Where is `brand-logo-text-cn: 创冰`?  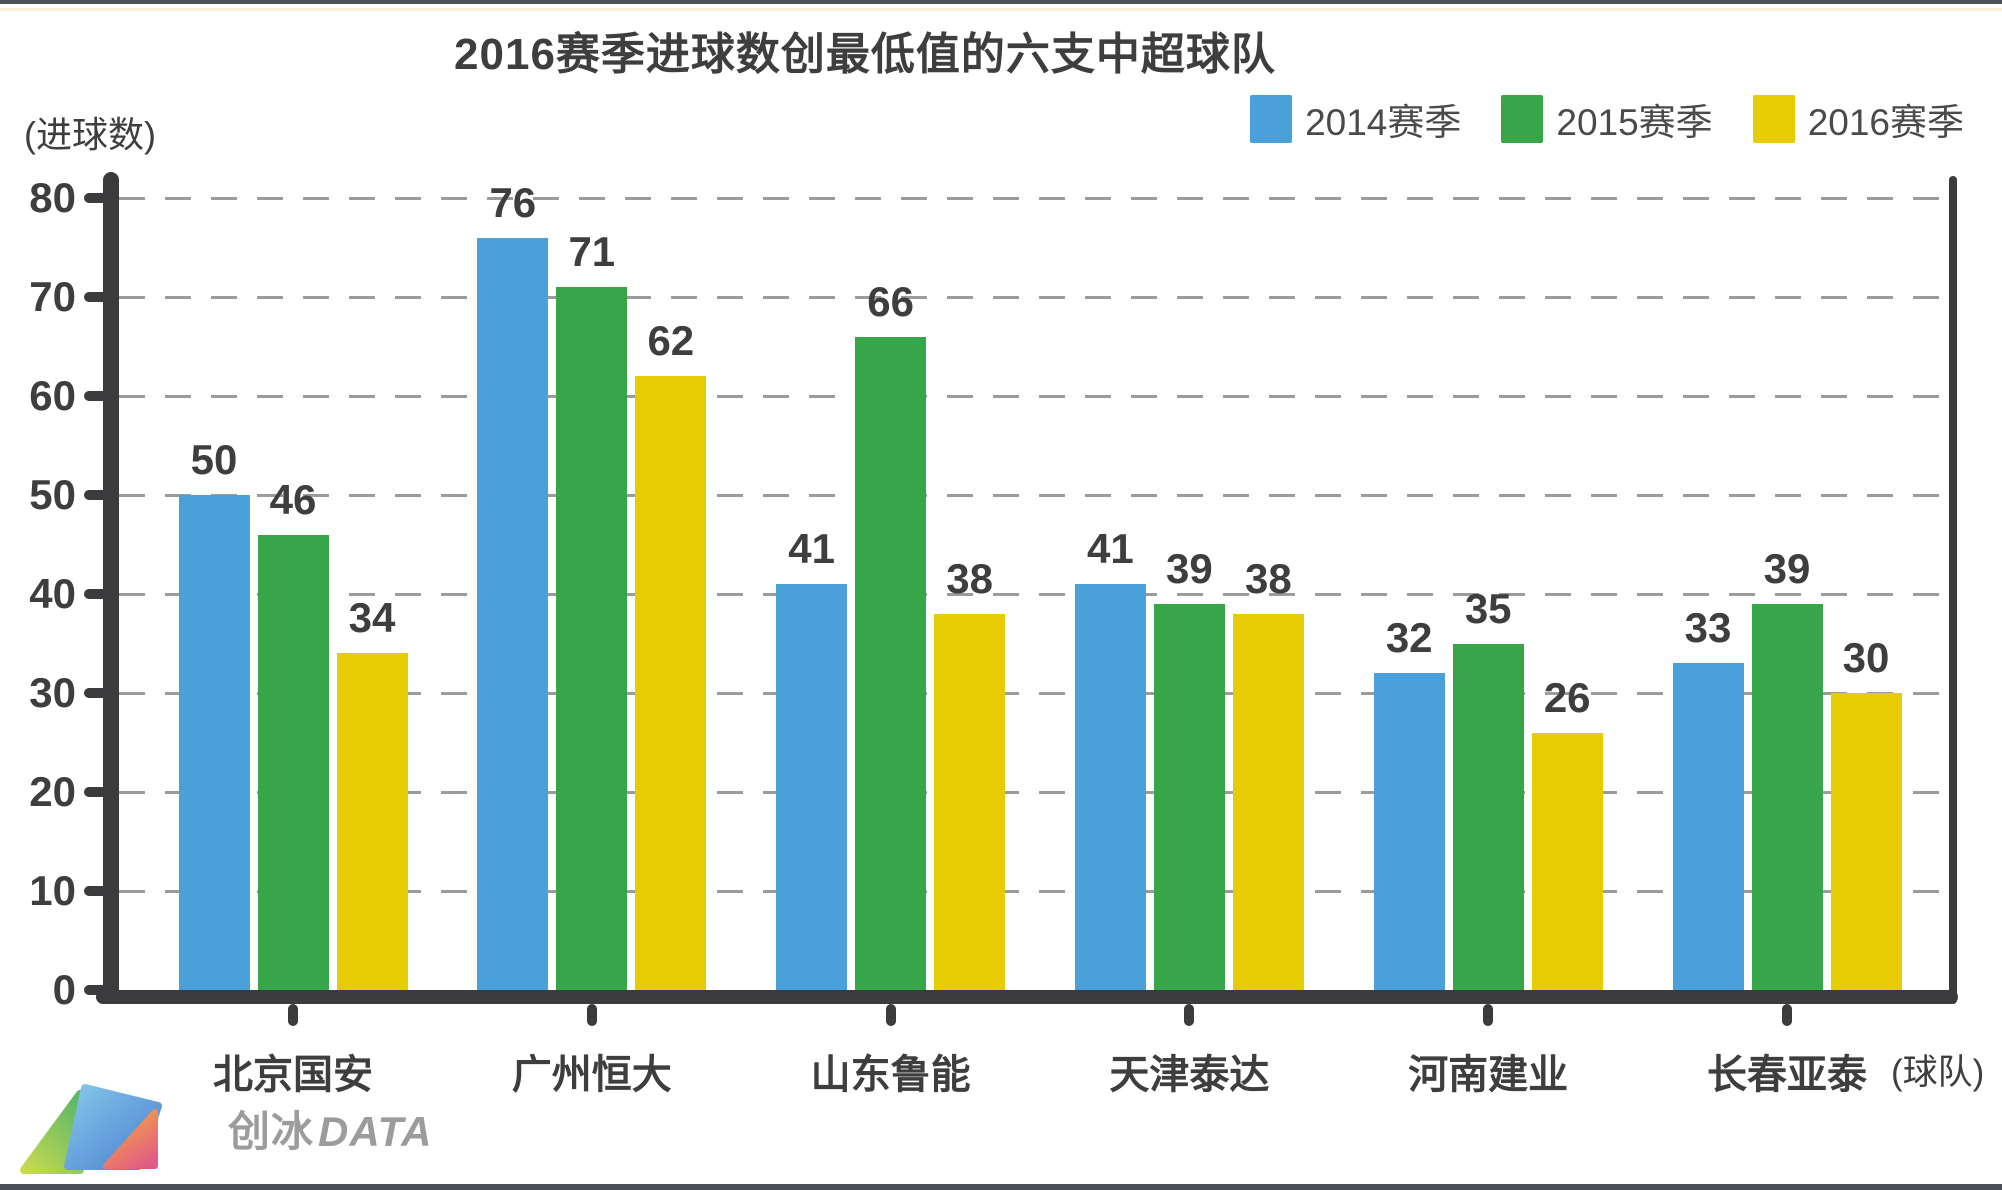 brand-logo-text-cn: 创冰 is located at coordinates (271, 1131).